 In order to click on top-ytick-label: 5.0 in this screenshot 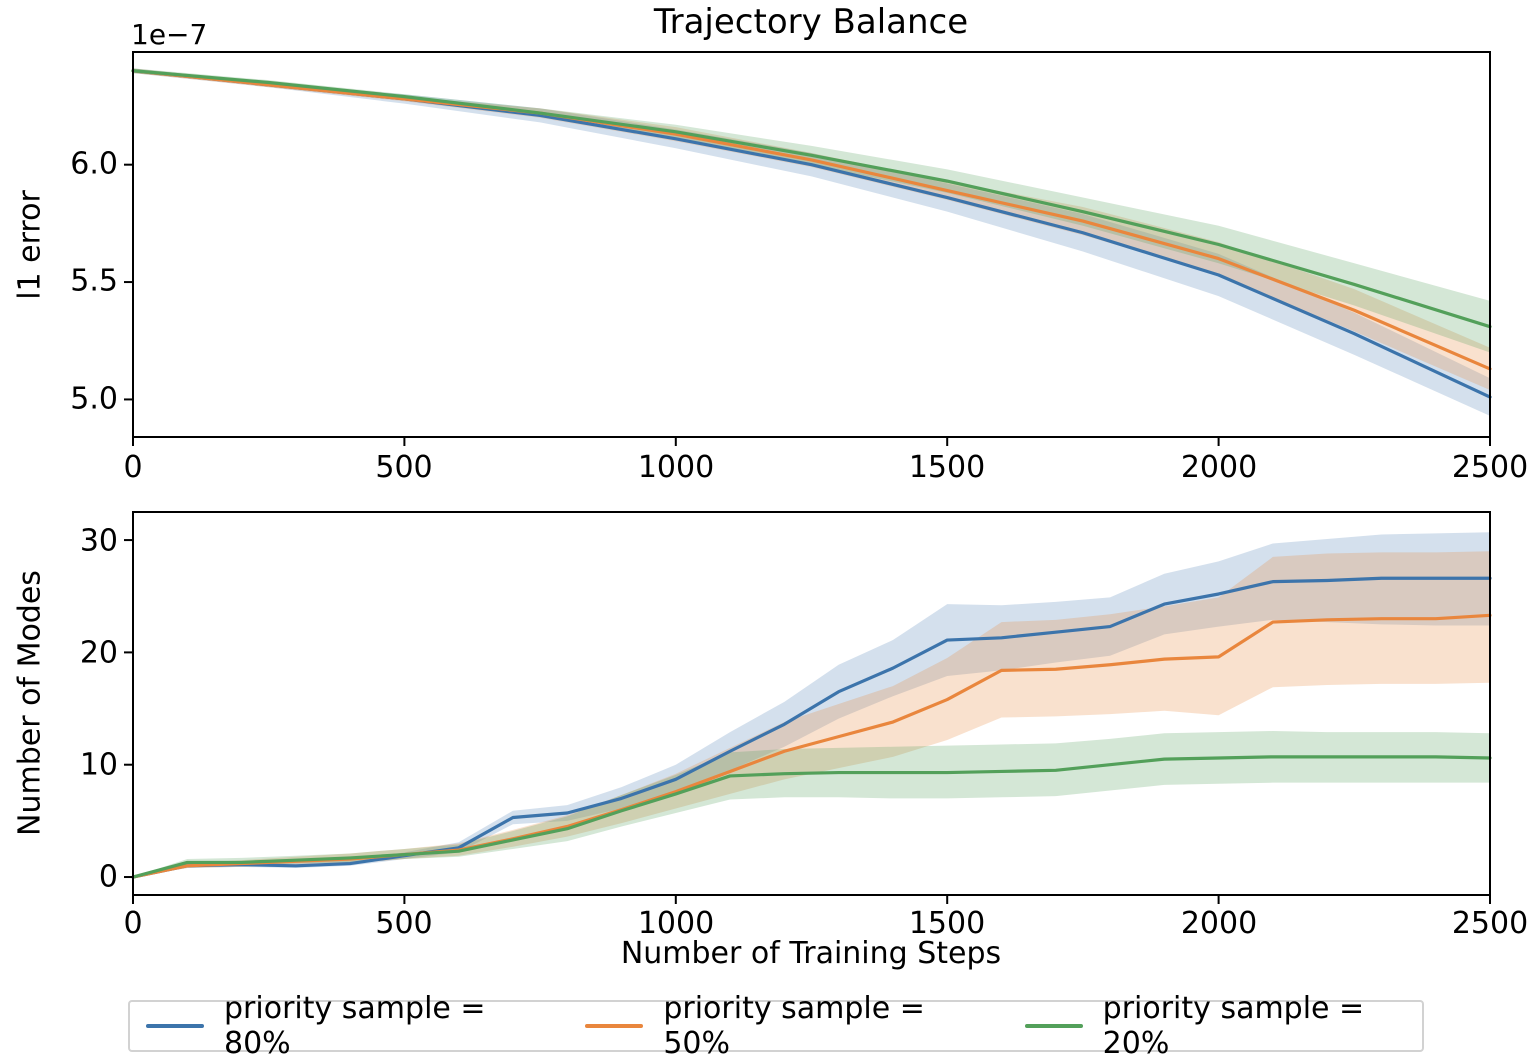, I will do `click(94, 399)`.